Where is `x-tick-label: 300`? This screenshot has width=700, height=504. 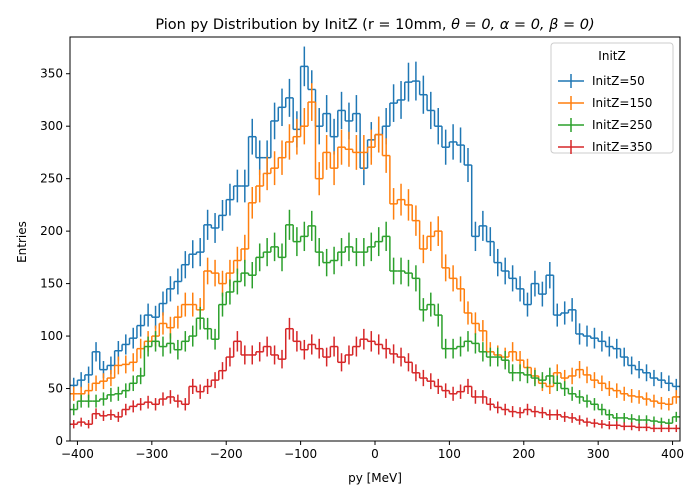
x-tick-label: 300 is located at coordinates (598, 454).